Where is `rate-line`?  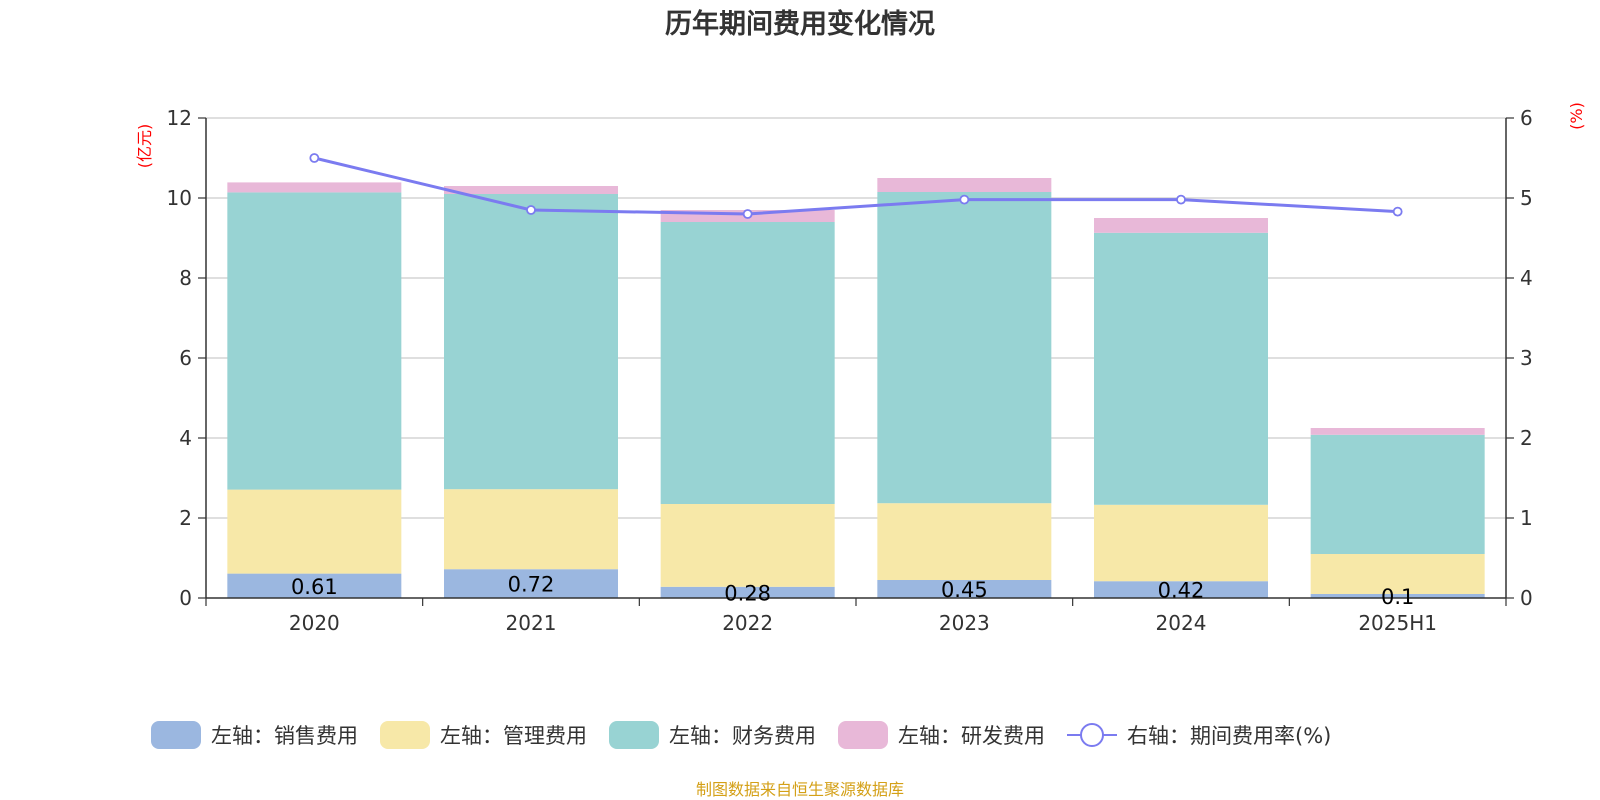 rate-line is located at coordinates (856, 186).